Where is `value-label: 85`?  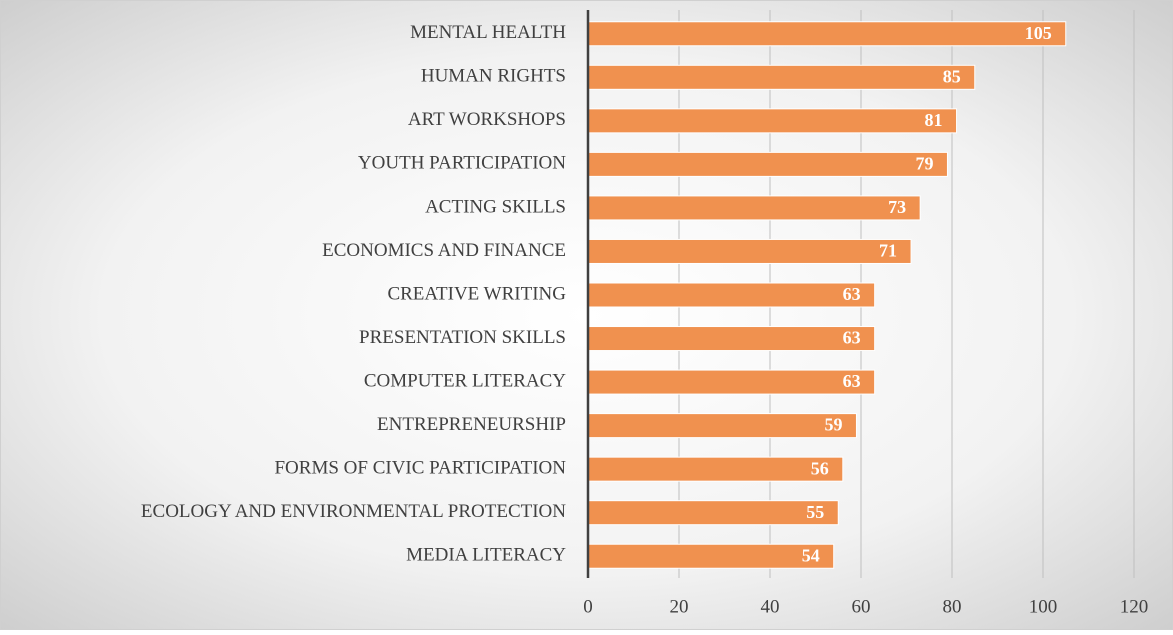 value-label: 85 is located at coordinates (952, 76).